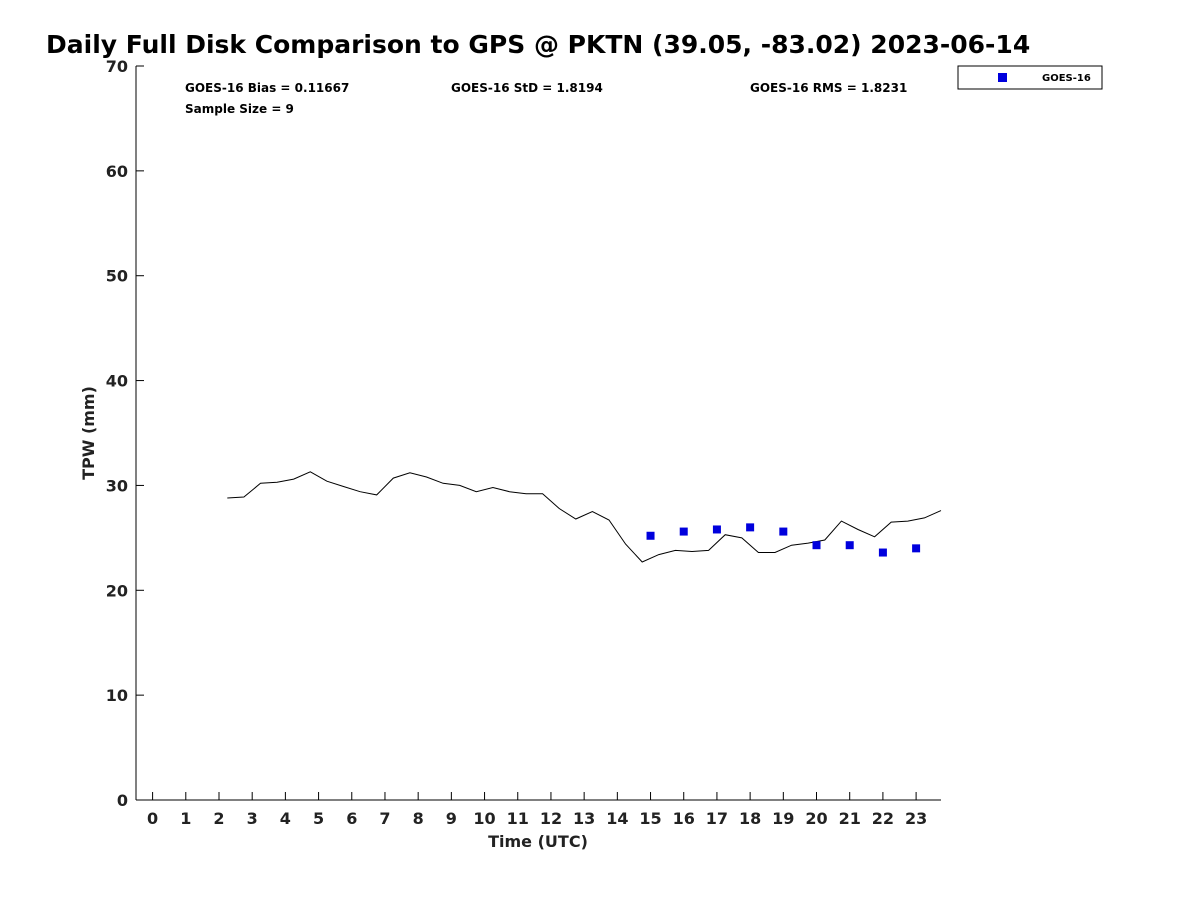 Image resolution: width=1200 pixels, height=900 pixels. What do you see at coordinates (117, 276) in the screenshot?
I see `y-tick-label: 50` at bounding box center [117, 276].